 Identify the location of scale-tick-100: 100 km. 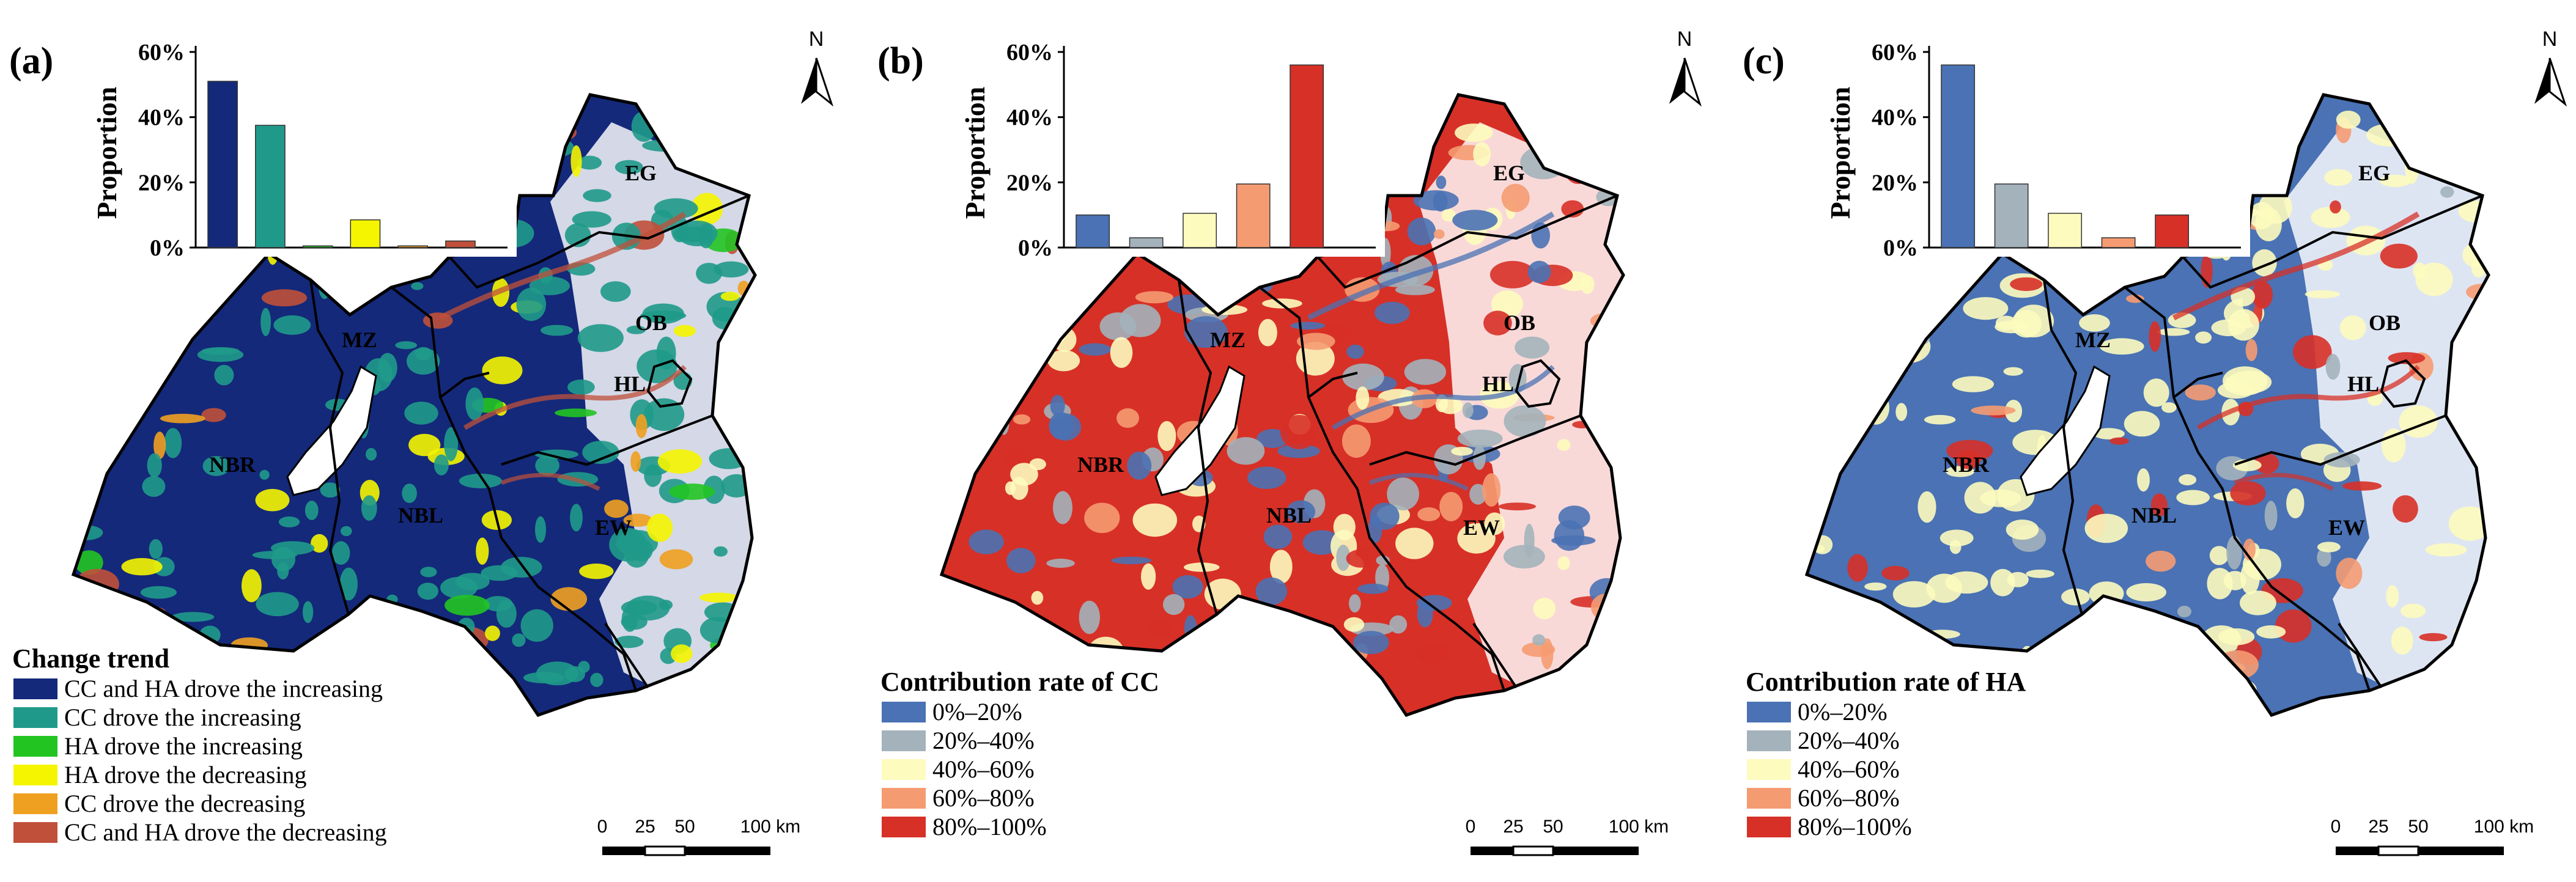
(1639, 827).